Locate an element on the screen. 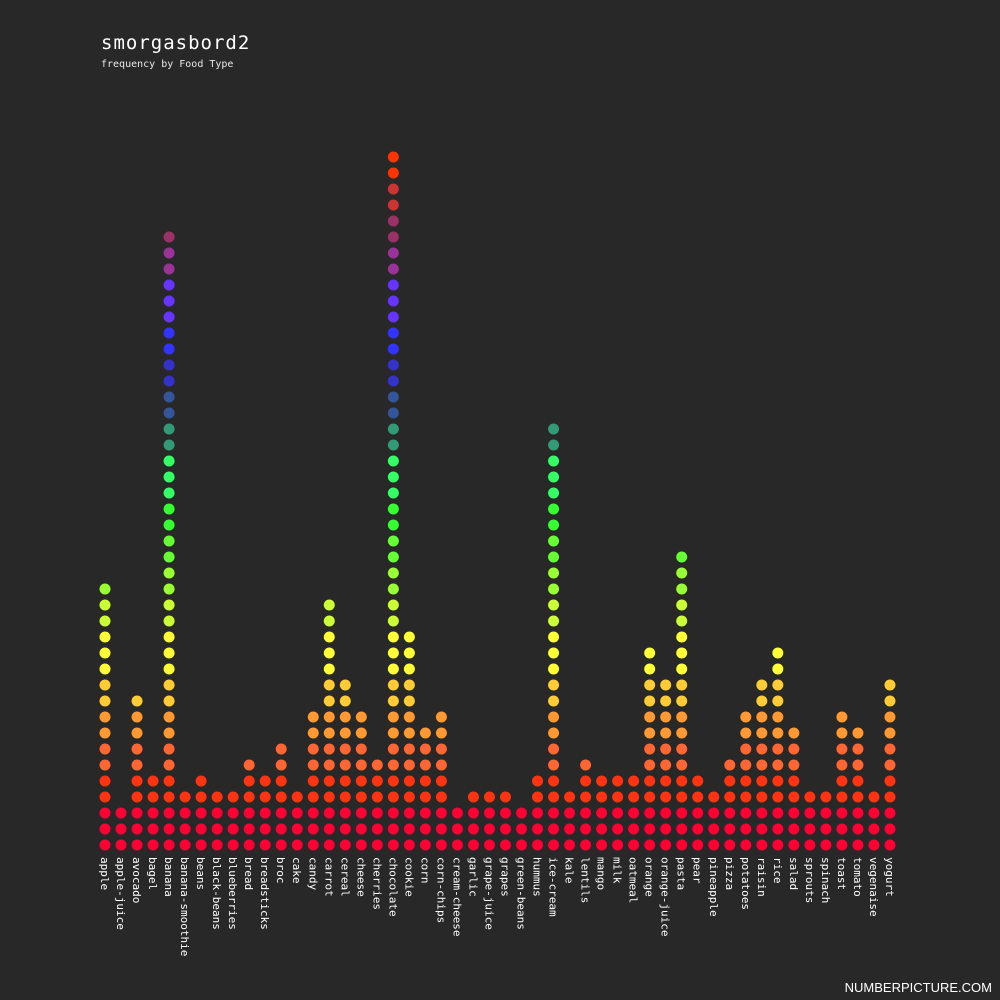 The width and height of the screenshot is (1000, 1000). category-label: grapes is located at coordinates (505, 877).